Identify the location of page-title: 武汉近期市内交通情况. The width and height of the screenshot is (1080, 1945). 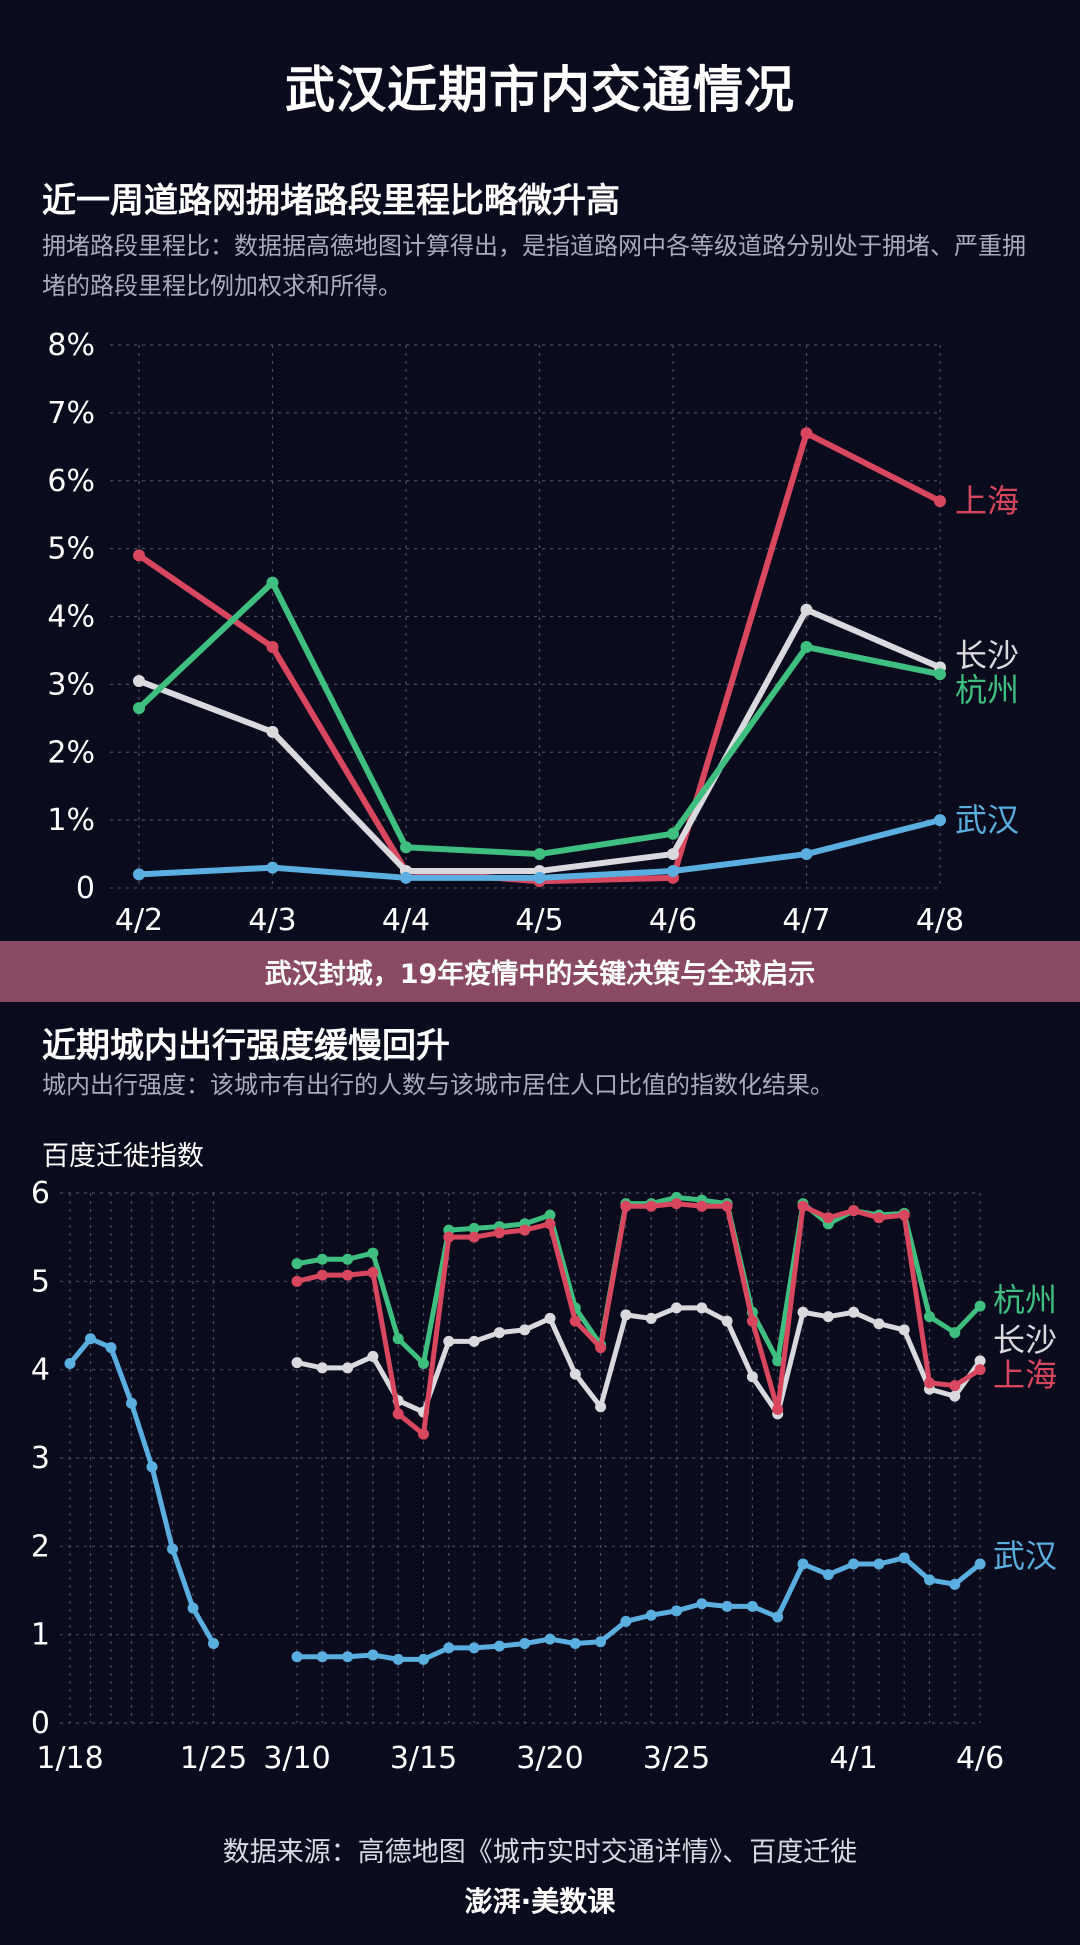
(540, 90).